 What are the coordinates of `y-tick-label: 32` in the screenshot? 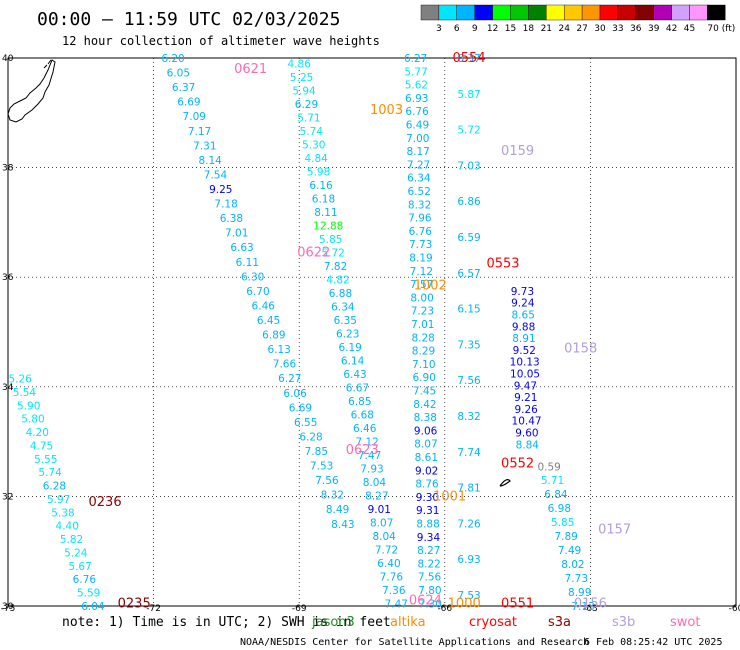 It's located at (7, 497).